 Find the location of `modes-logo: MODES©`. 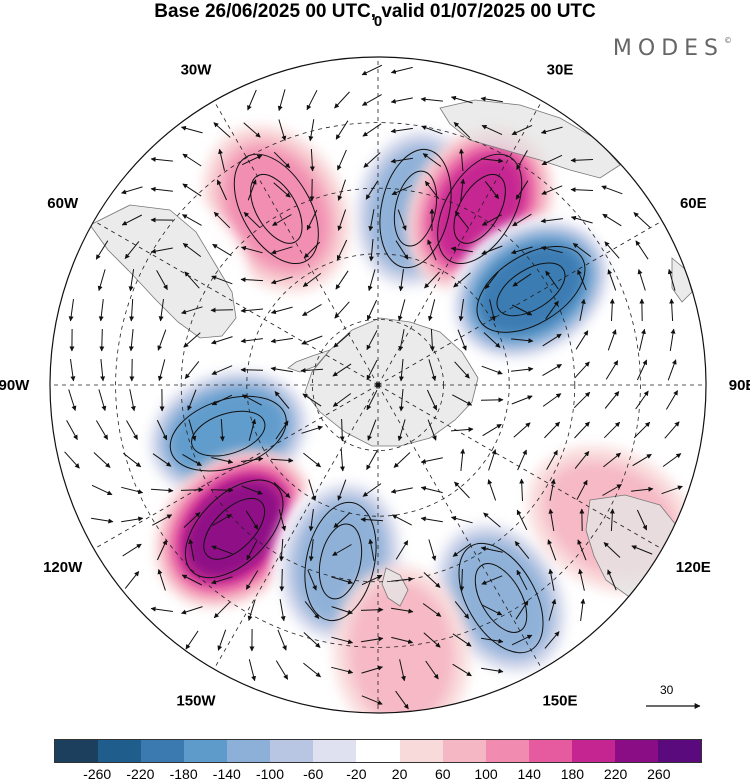

modes-logo: MODES© is located at coordinates (672, 48).